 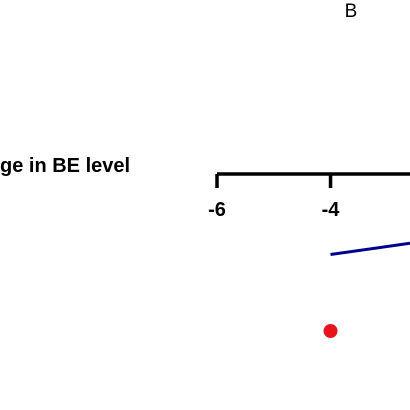 I want to click on series-line, so click(x=370, y=248).